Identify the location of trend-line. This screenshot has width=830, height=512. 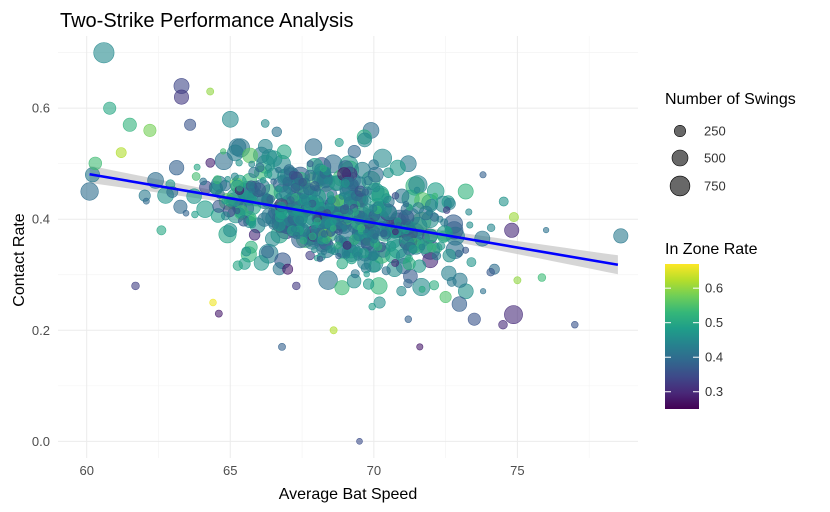
(354, 219).